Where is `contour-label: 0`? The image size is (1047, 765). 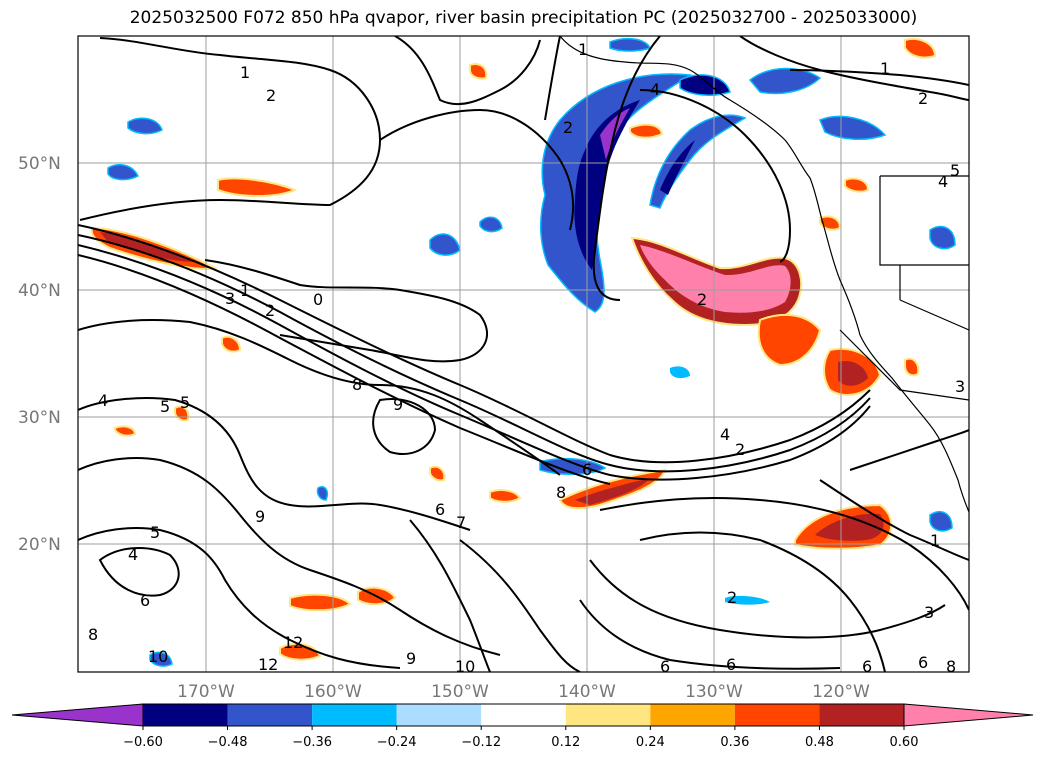
contour-label: 0 is located at coordinates (318, 299).